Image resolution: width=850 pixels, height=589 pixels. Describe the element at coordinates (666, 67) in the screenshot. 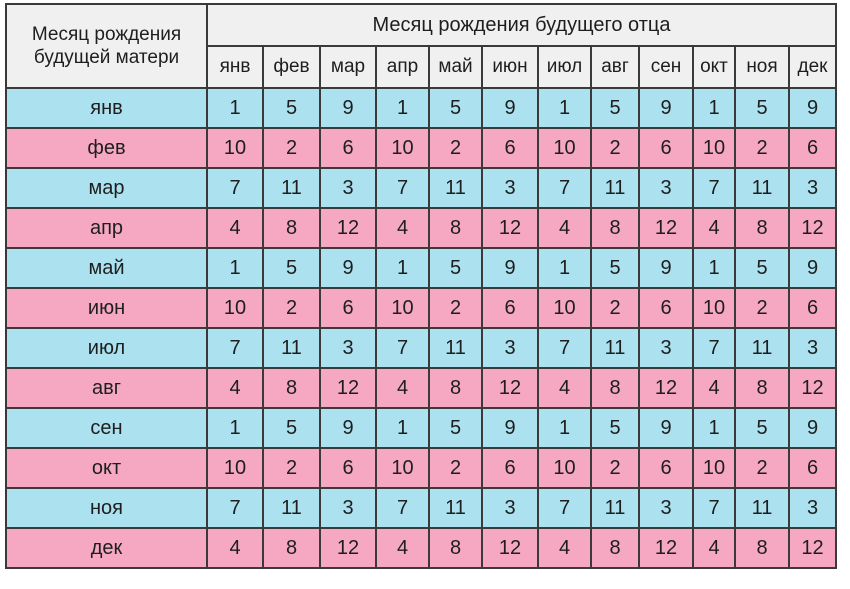

I see `father-month-cell: сен` at that location.